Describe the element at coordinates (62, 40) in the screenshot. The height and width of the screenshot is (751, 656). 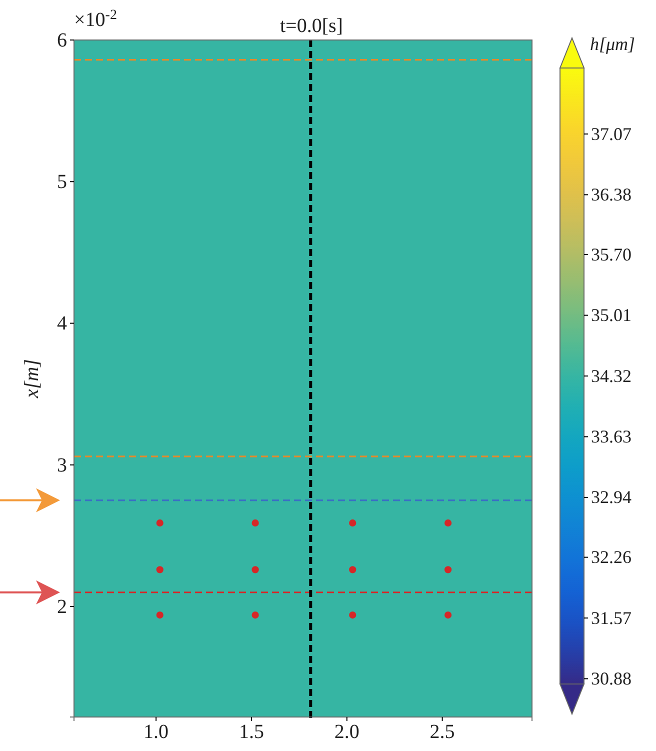
I see `y-tick-label: 6` at that location.